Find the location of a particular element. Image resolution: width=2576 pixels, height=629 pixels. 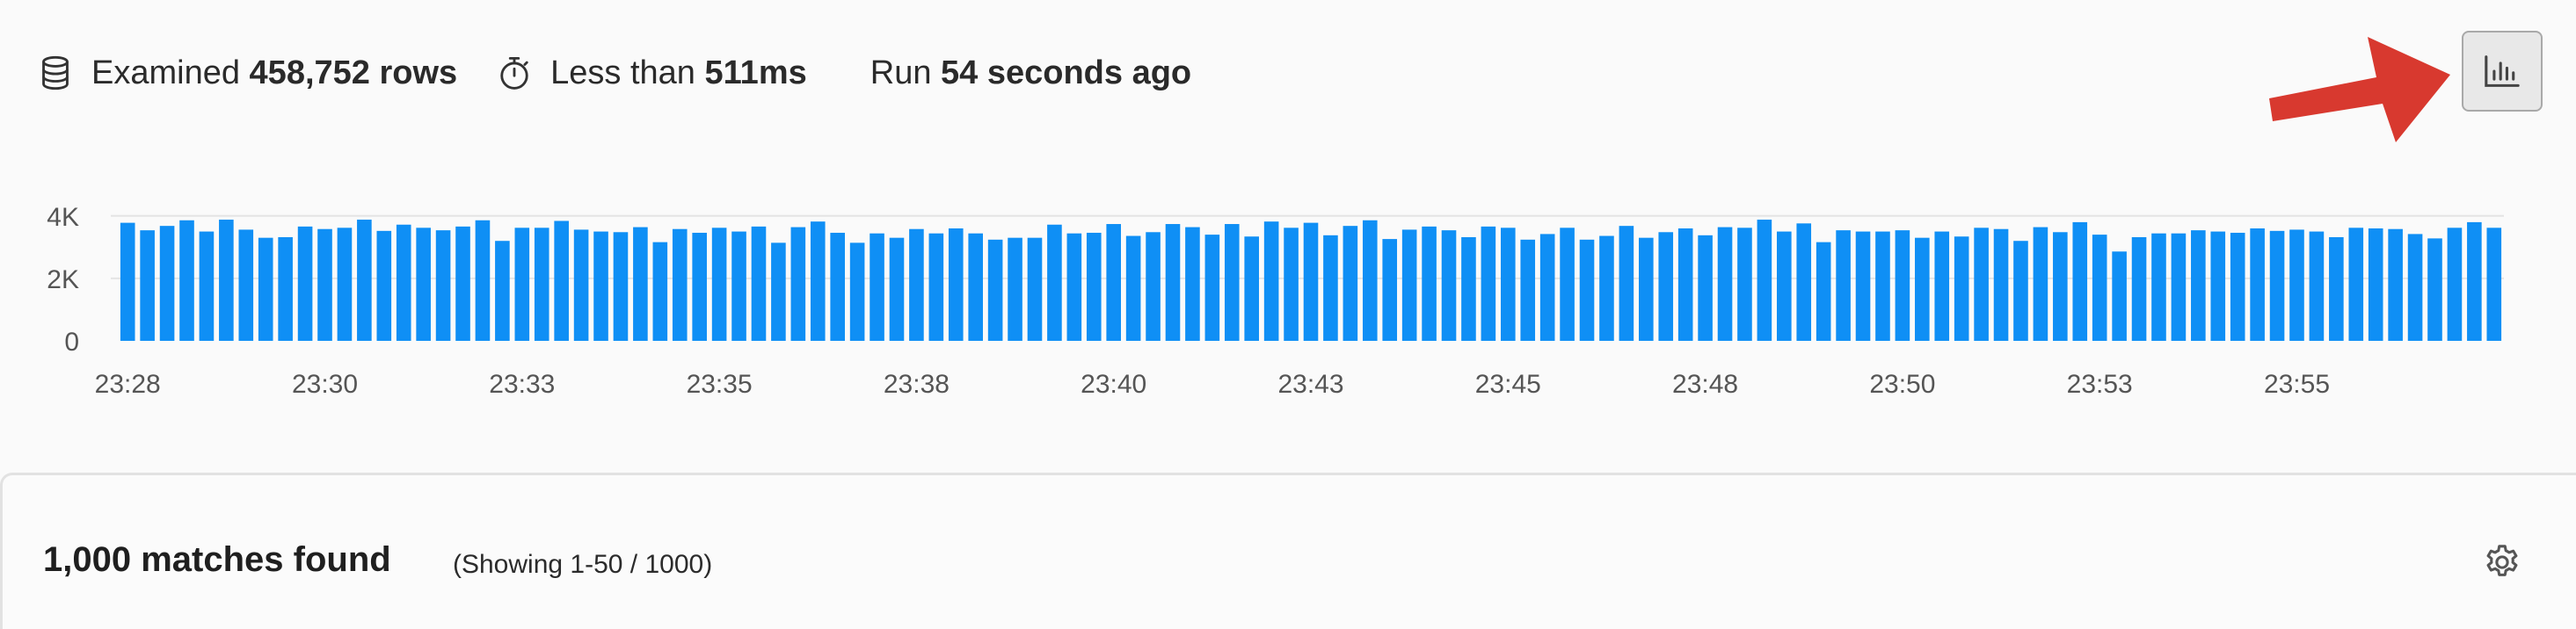

gear-icon is located at coordinates (2502, 562).